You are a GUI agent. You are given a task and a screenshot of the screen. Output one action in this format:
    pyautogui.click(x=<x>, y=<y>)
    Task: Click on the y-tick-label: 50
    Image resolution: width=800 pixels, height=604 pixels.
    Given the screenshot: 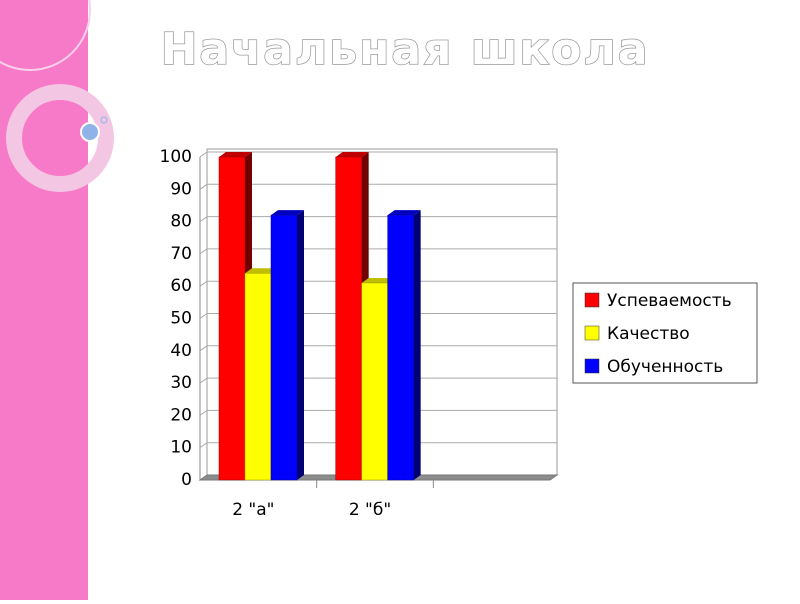 What is the action you would take?
    pyautogui.click(x=181, y=319)
    